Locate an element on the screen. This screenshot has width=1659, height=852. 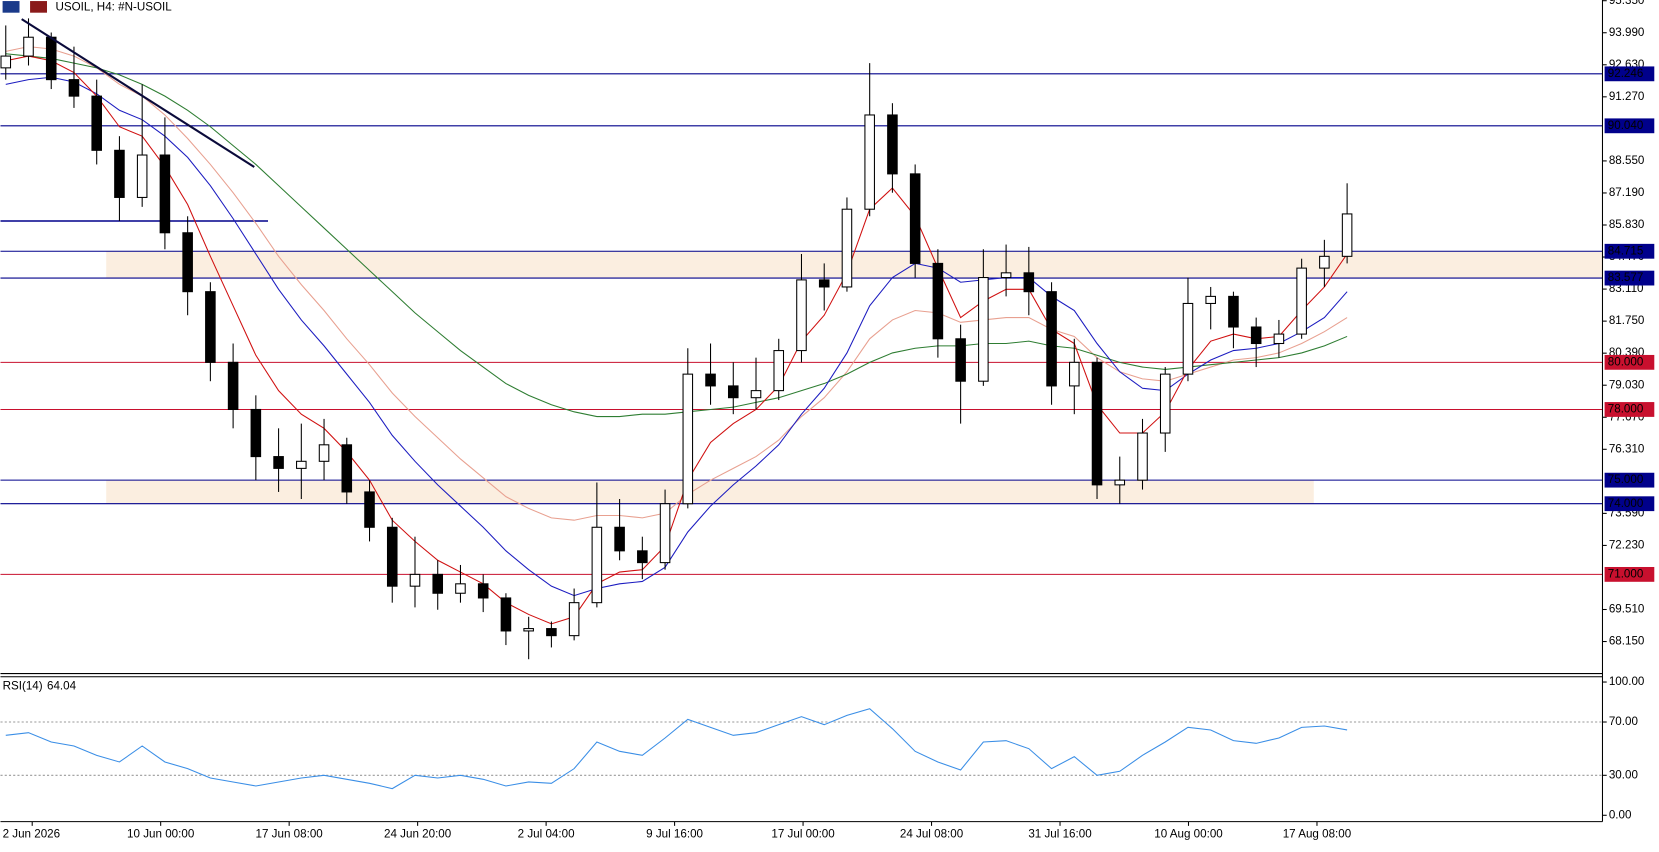
rsi-tick-label: 100.00 is located at coordinates (1627, 681).